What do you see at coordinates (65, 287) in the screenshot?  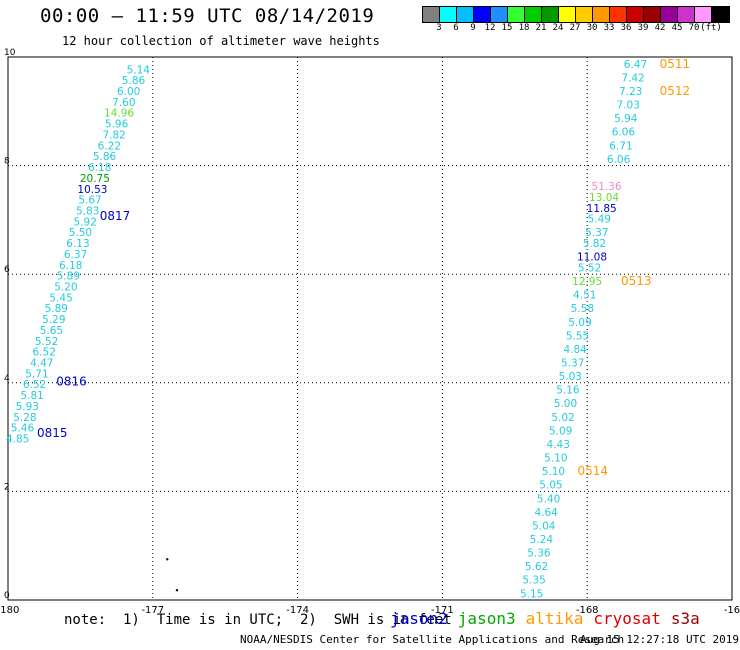 I see `wave-height-value: 5.20` at bounding box center [65, 287].